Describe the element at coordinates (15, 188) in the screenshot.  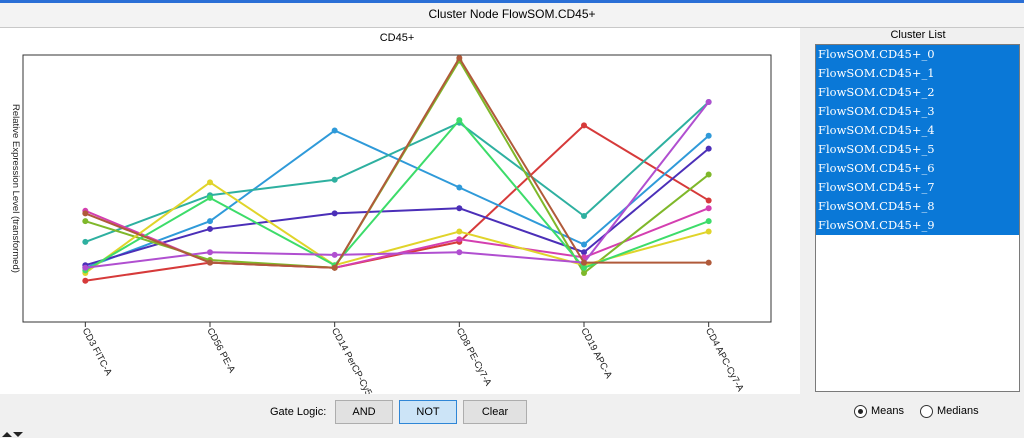
I see `y-axis-label: Relative Expression Level (transformed)` at that location.